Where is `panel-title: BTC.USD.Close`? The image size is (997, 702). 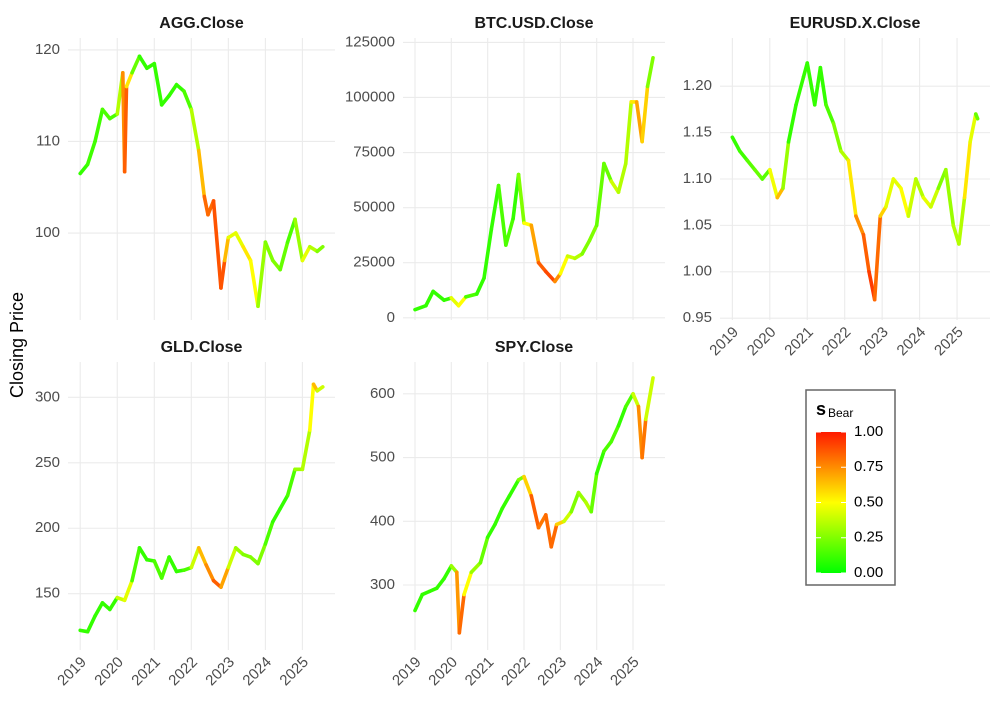 panel-title: BTC.USD.Close is located at coordinates (533, 23).